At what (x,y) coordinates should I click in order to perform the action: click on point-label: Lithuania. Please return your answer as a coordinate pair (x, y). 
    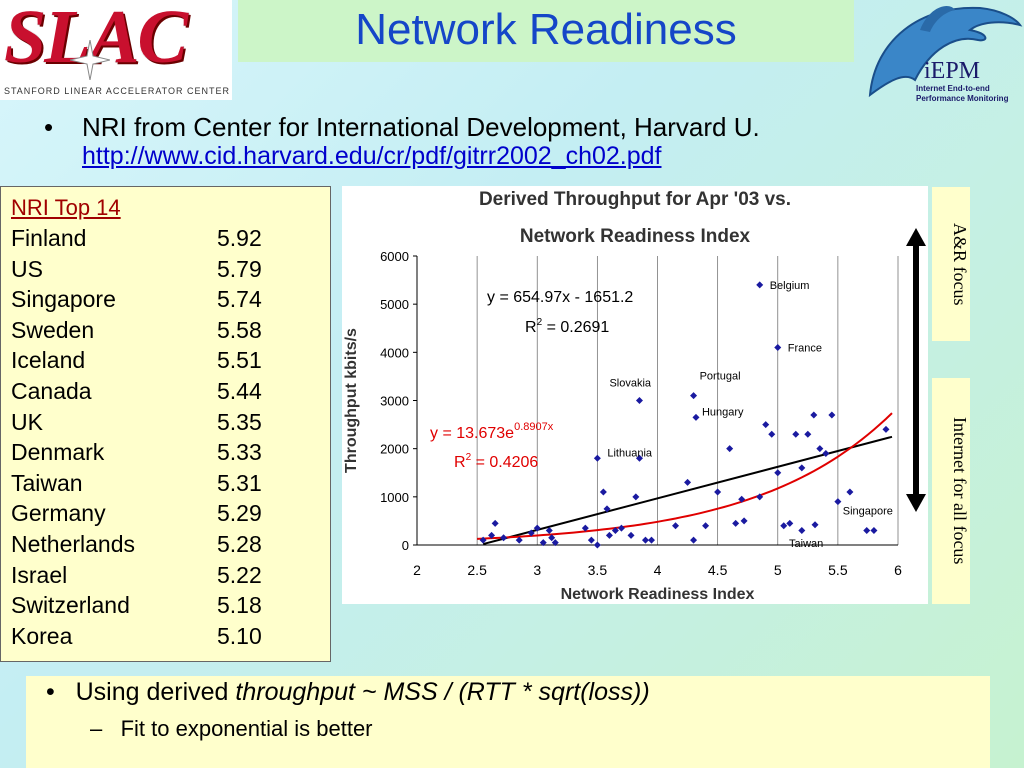
    Looking at the image, I should click on (630, 453).